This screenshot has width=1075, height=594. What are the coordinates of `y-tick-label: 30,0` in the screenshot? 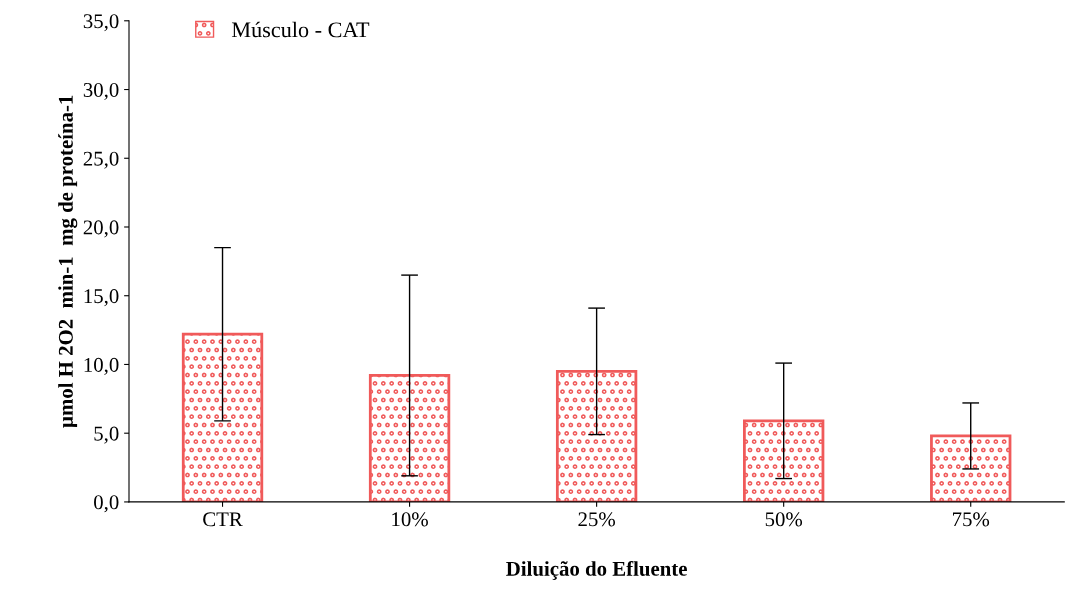 It's located at (101, 91).